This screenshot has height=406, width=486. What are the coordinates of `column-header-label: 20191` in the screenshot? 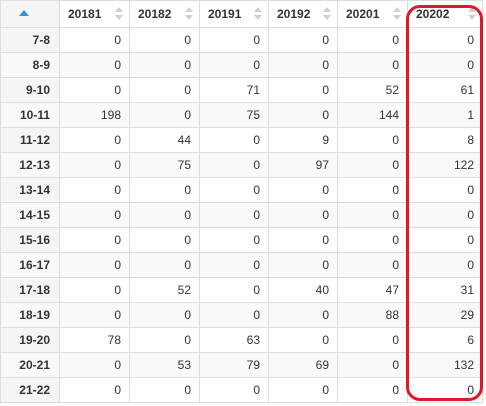 It's located at (225, 14).